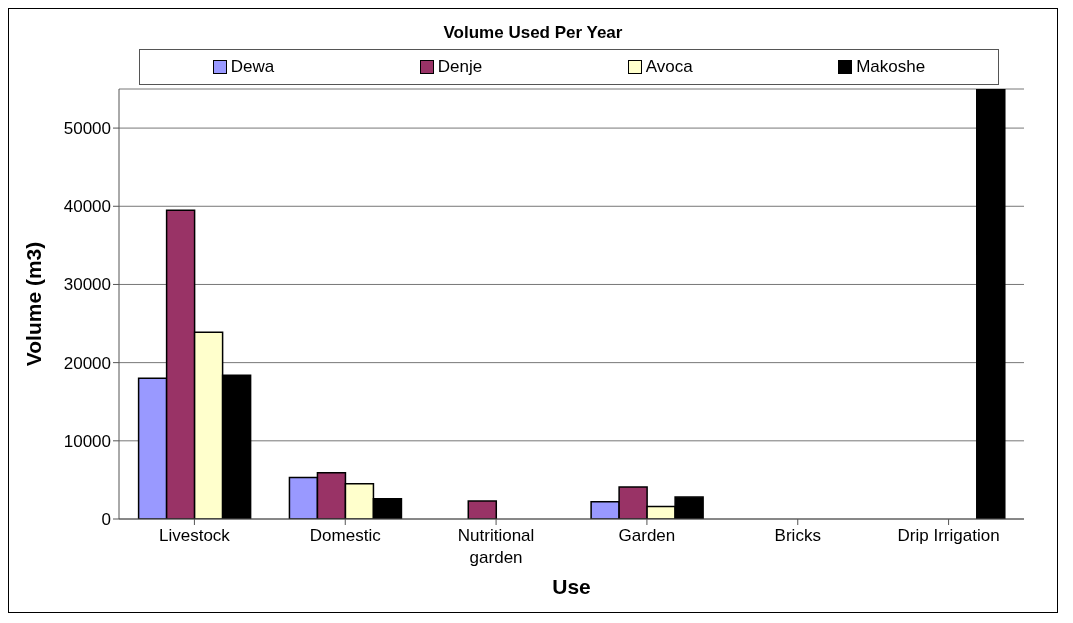 The image size is (1073, 623). I want to click on legend-label: Makoshe, so click(890, 67).